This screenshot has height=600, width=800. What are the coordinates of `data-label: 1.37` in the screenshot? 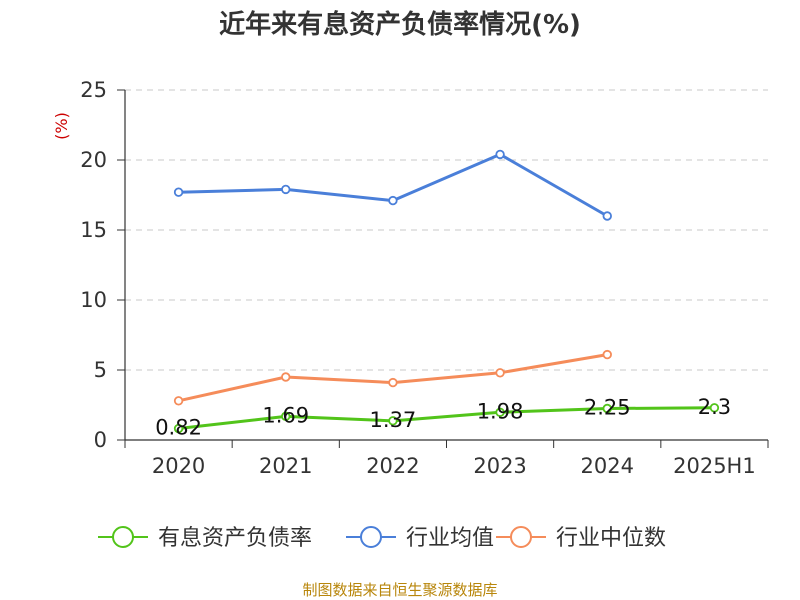 It's located at (393, 420).